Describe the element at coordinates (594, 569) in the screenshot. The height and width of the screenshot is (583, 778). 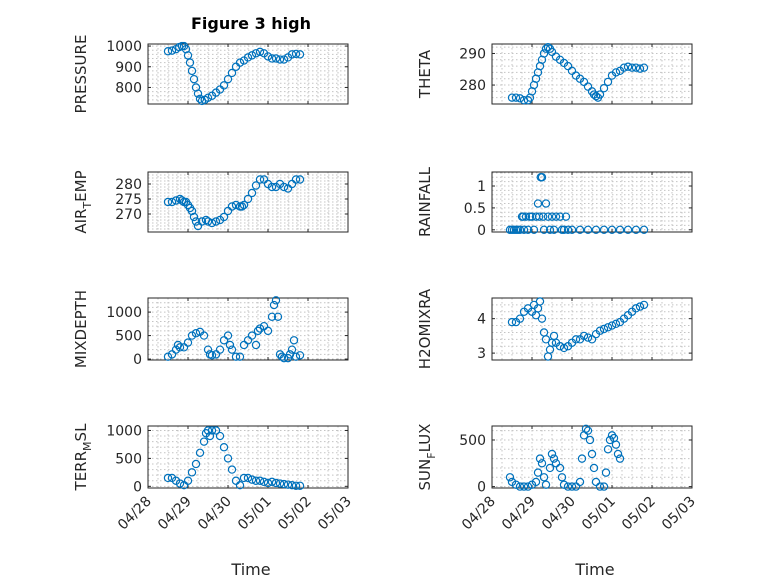
I see `x-axis-label-right: Time` at that location.